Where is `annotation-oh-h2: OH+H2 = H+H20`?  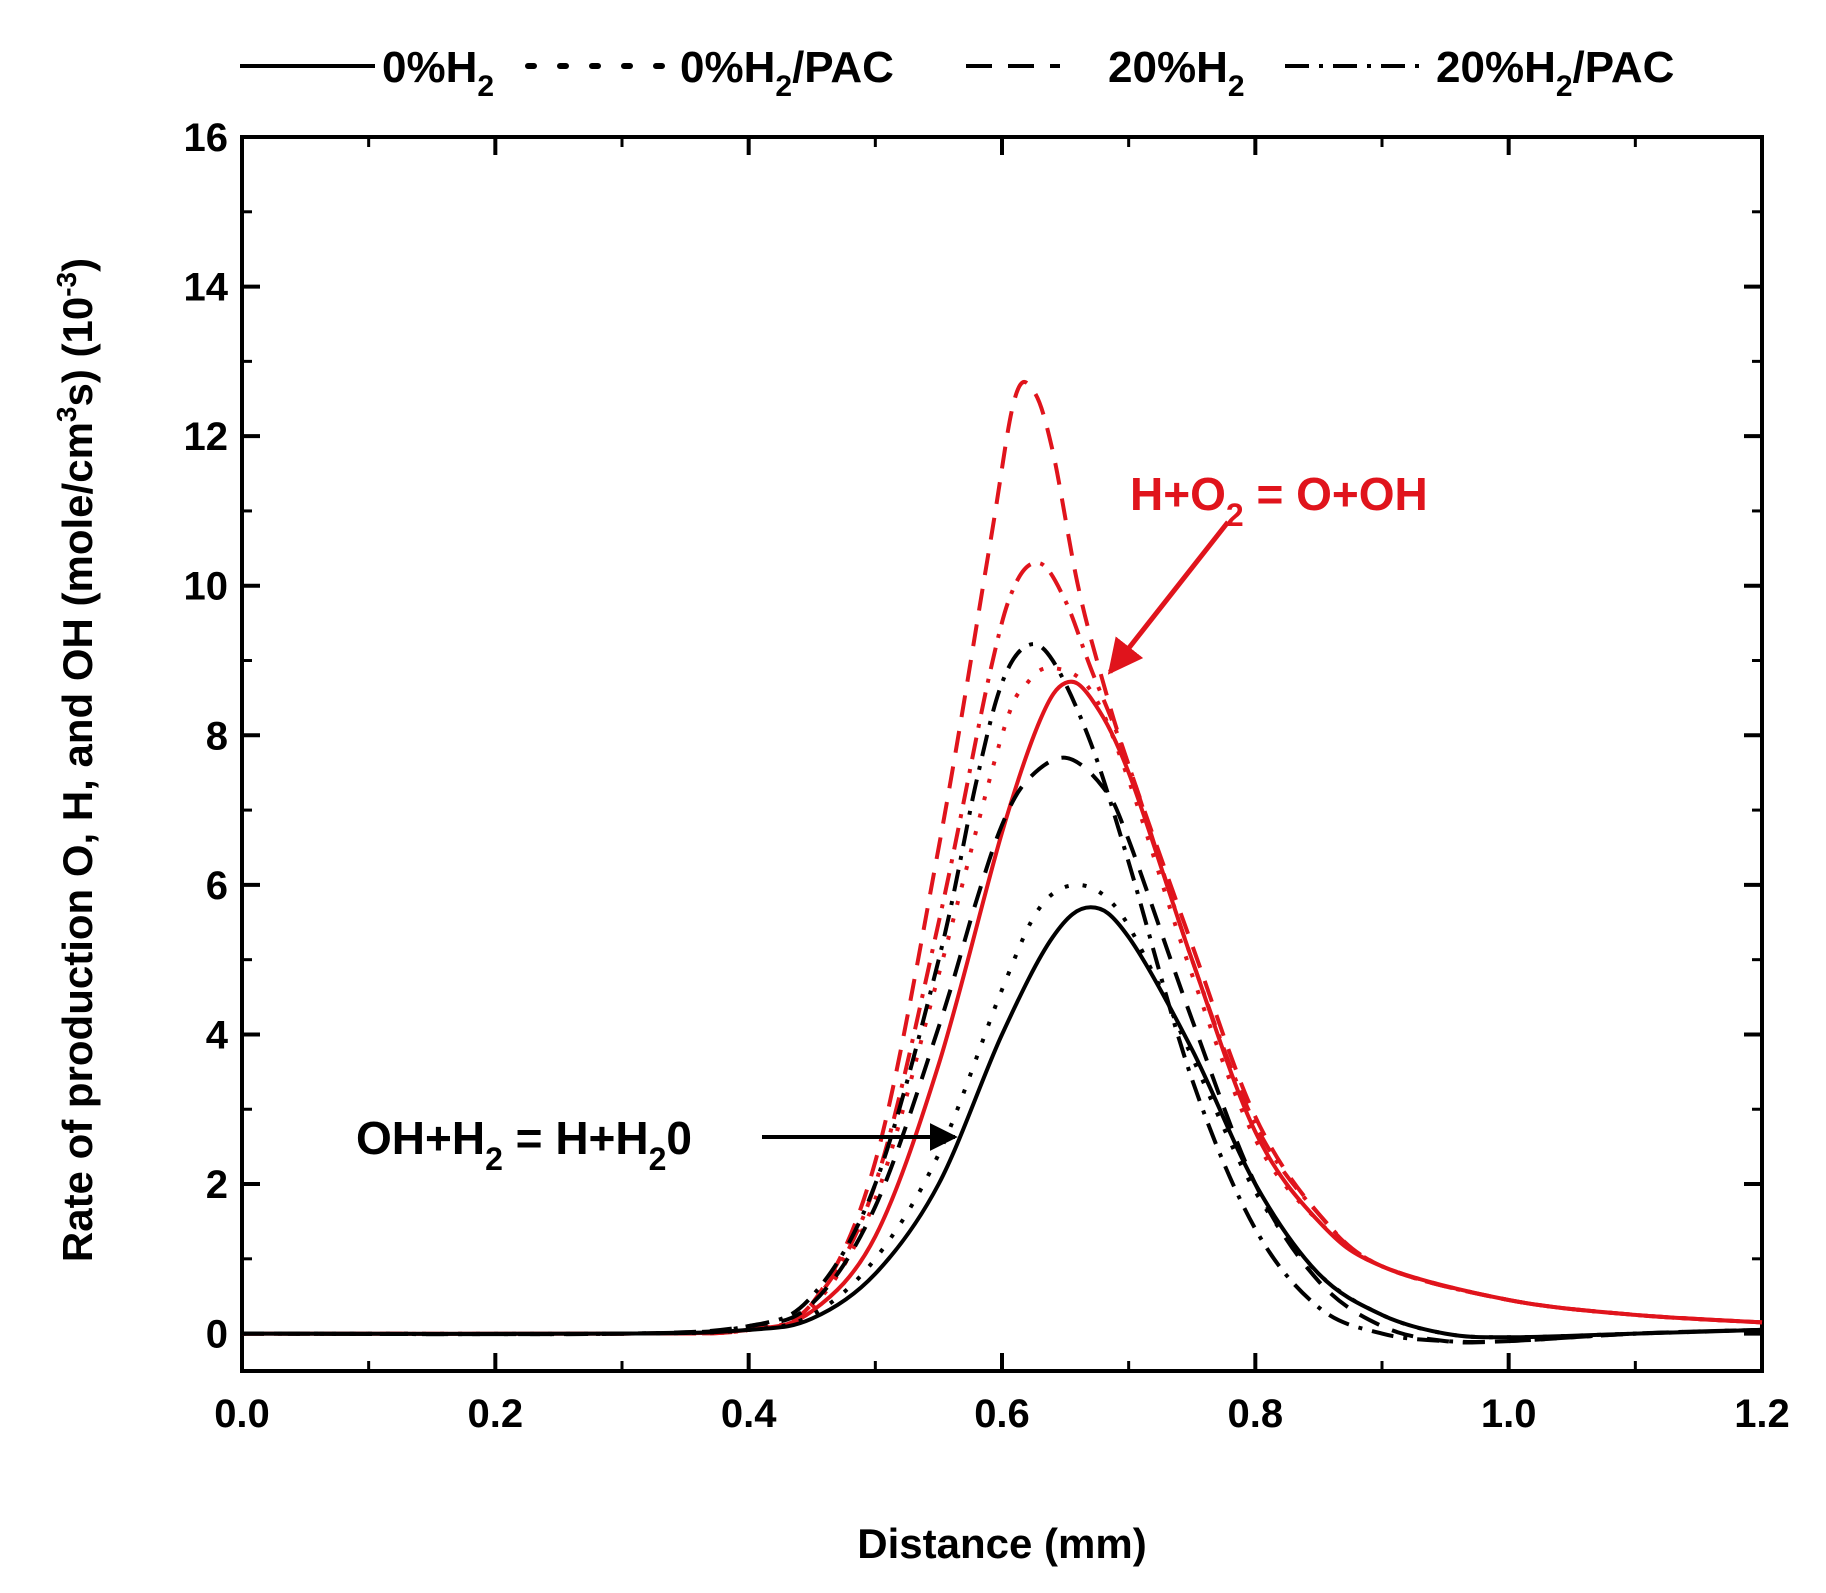 annotation-oh-h2: OH+H2 = H+H20 is located at coordinates (657, 1144).